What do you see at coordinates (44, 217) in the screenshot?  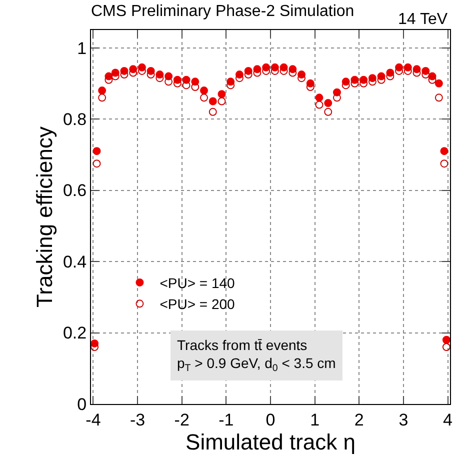 I see `y-axis-title: Tracking efficiency` at bounding box center [44, 217].